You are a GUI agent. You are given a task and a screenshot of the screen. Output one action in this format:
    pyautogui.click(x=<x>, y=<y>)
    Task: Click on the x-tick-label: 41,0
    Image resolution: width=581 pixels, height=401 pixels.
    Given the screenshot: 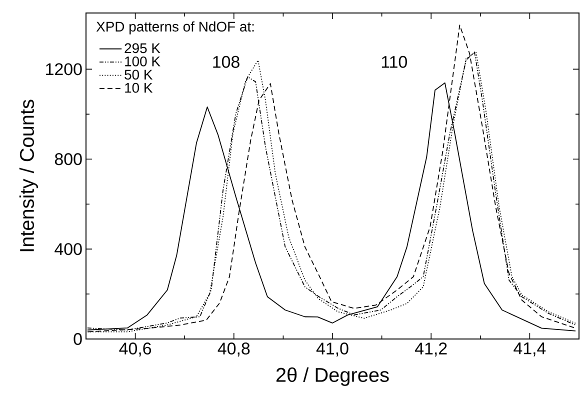 What is the action you would take?
    pyautogui.click(x=332, y=349)
    